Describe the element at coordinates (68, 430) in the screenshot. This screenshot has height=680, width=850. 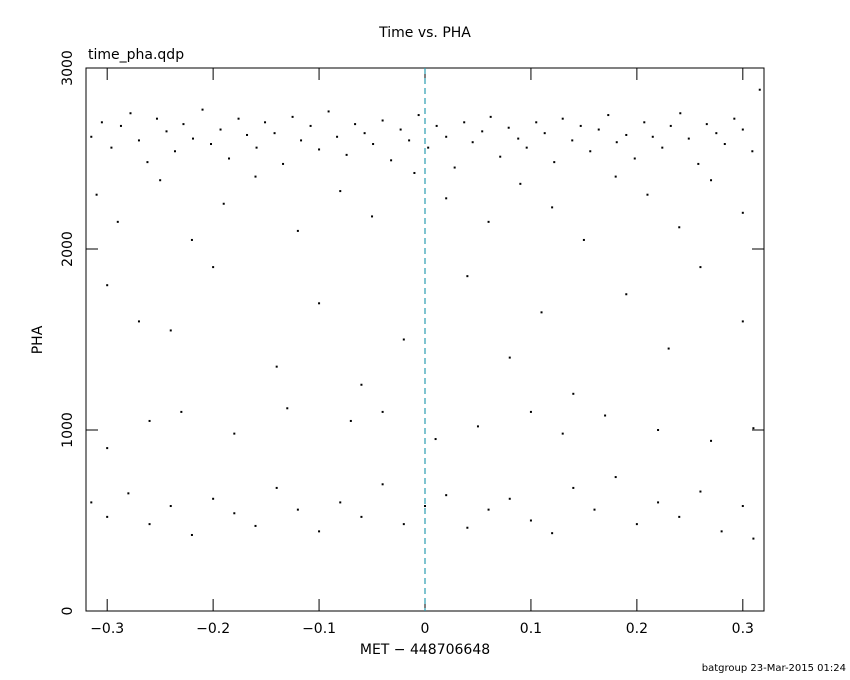
I see `y-tick-label: 1000` at that location.